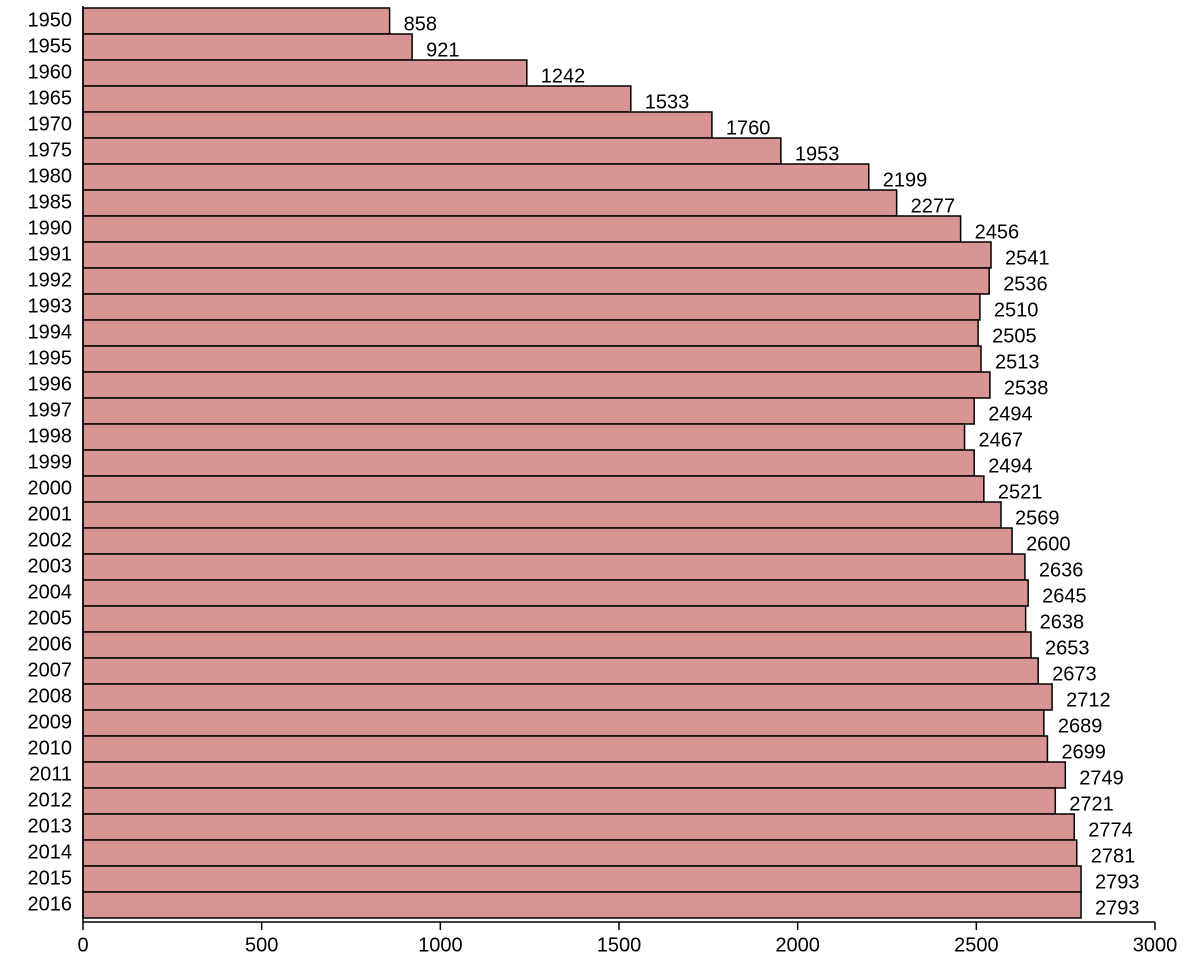 This screenshot has height=964, width=1196. Describe the element at coordinates (50, 852) in the screenshot. I see `y-tick-label: 2014` at that location.